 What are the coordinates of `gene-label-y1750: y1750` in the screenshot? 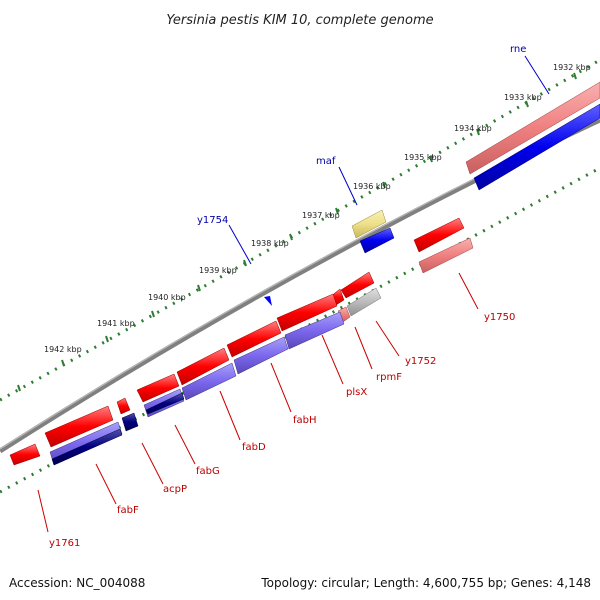 It's located at (499, 317).